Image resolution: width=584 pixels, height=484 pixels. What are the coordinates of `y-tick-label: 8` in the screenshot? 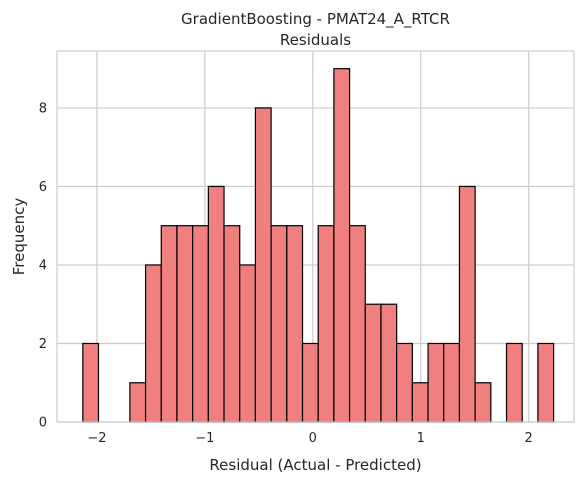 It's located at (43, 108).